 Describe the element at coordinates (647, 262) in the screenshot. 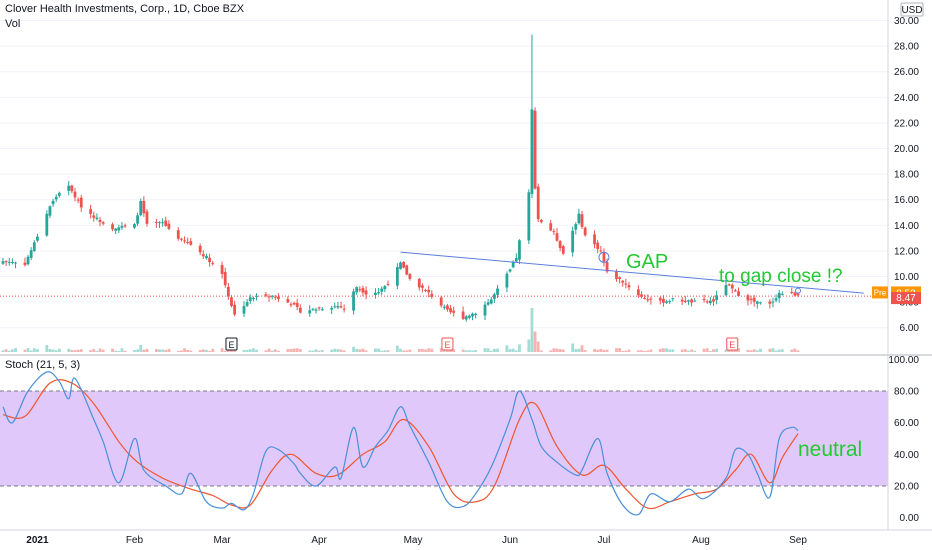

I see `annotation-gap: GAP` at that location.